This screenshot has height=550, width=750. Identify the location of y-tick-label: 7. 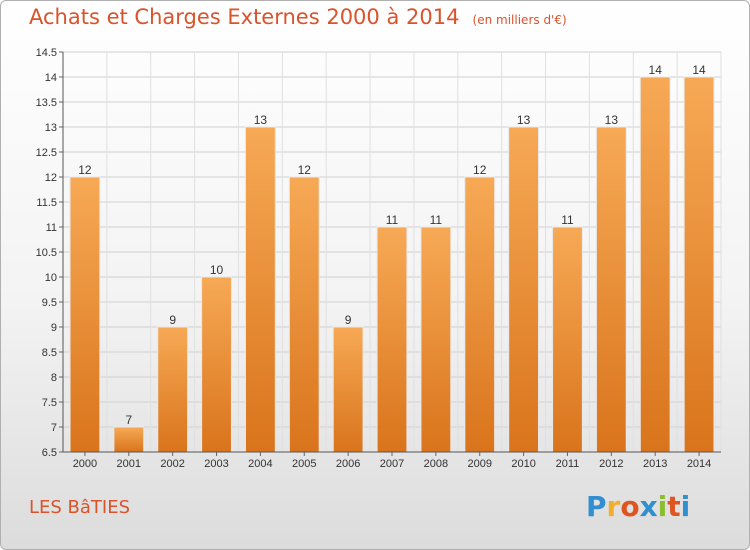
(54, 428).